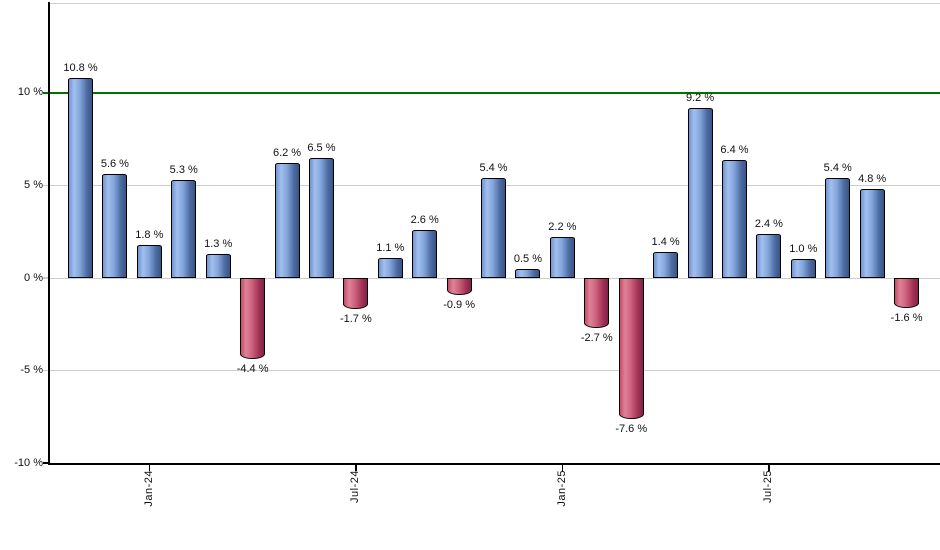  What do you see at coordinates (355, 319) in the screenshot?
I see `bar-value-label: -1.7 %` at bounding box center [355, 319].